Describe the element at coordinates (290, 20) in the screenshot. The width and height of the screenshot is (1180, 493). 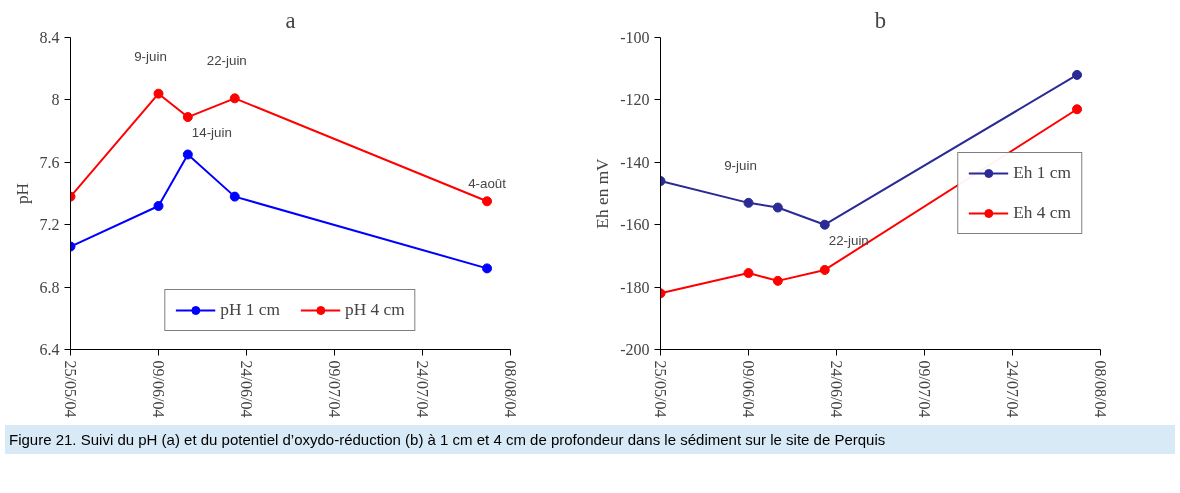
I see `chart-title: a` at that location.